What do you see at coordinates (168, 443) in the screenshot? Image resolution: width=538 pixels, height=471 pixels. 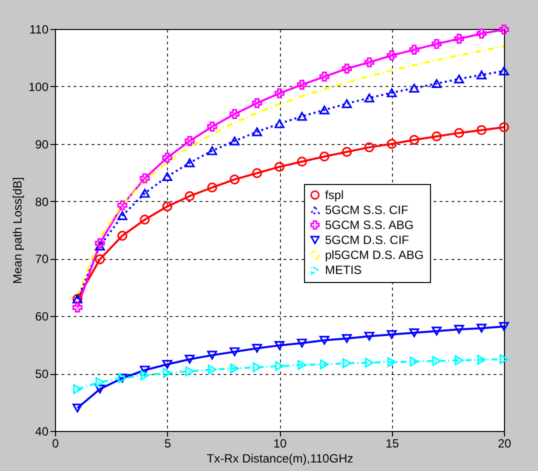 I see `x-tick-label: 5` at bounding box center [168, 443].